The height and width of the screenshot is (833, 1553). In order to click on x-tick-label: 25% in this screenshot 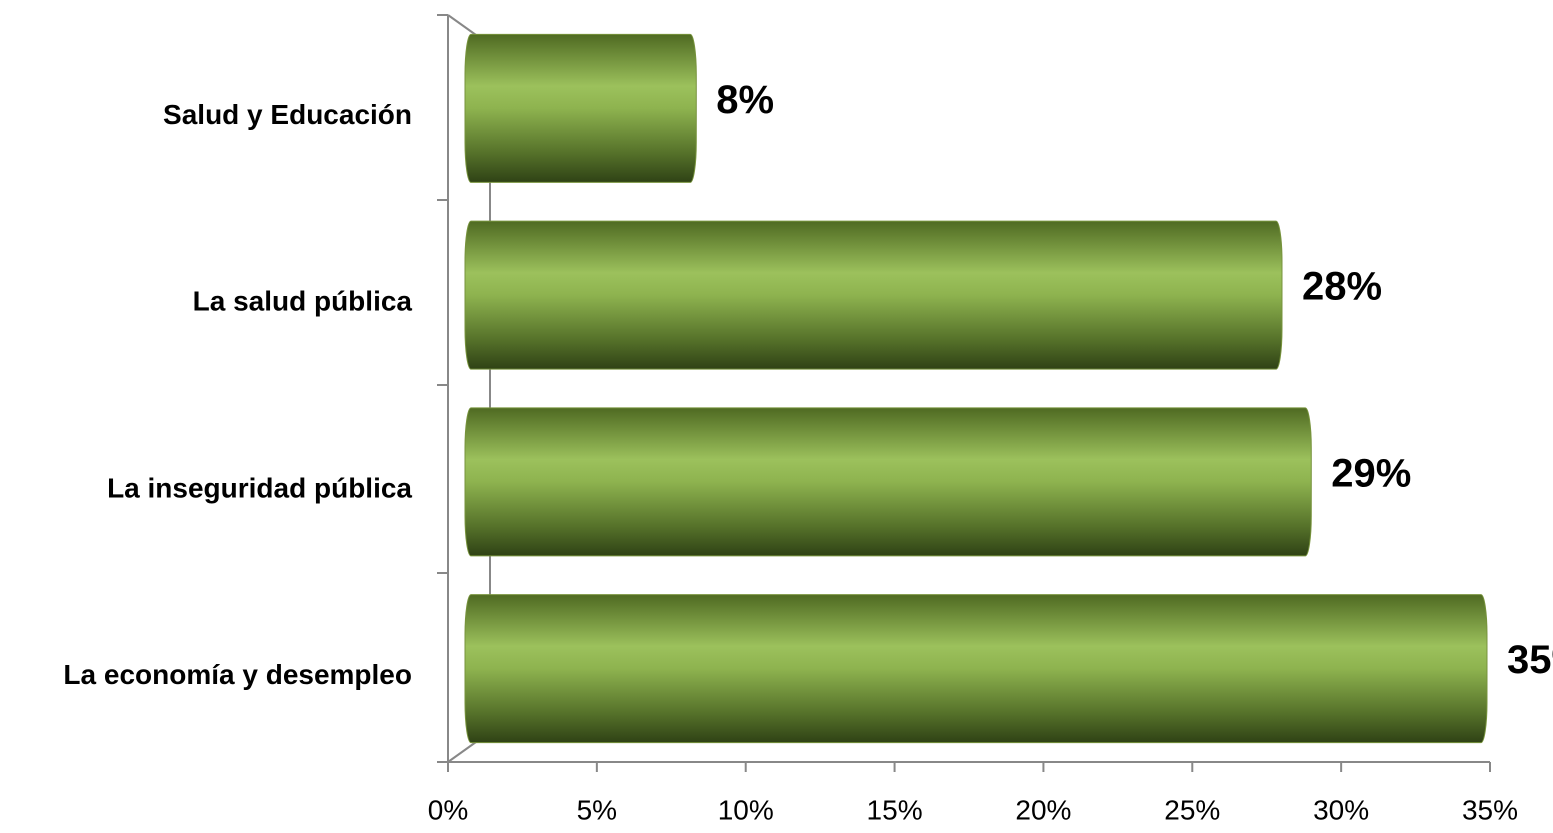, I will do `click(1192, 809)`.